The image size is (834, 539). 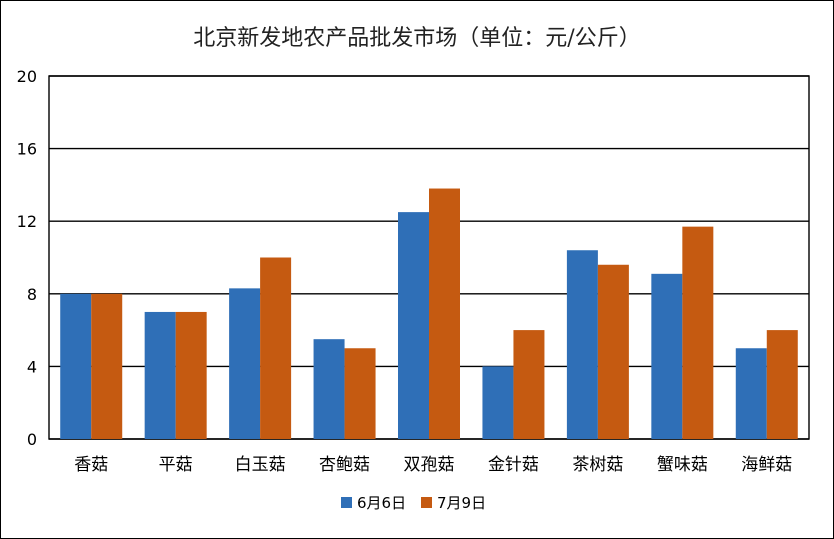 What do you see at coordinates (32, 366) in the screenshot?
I see `y-tick-label: 4` at bounding box center [32, 366].